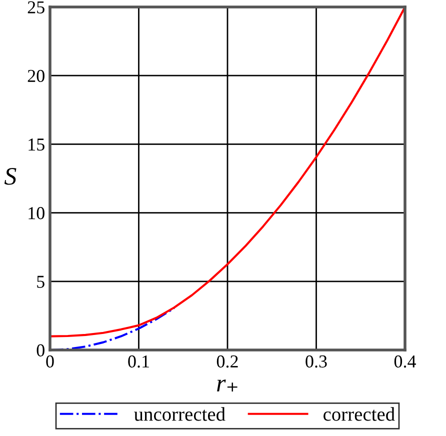 This screenshot has height=436, width=446. What do you see at coordinates (227, 386) in the screenshot?
I see `x-axis-title: r₊` at bounding box center [227, 386].